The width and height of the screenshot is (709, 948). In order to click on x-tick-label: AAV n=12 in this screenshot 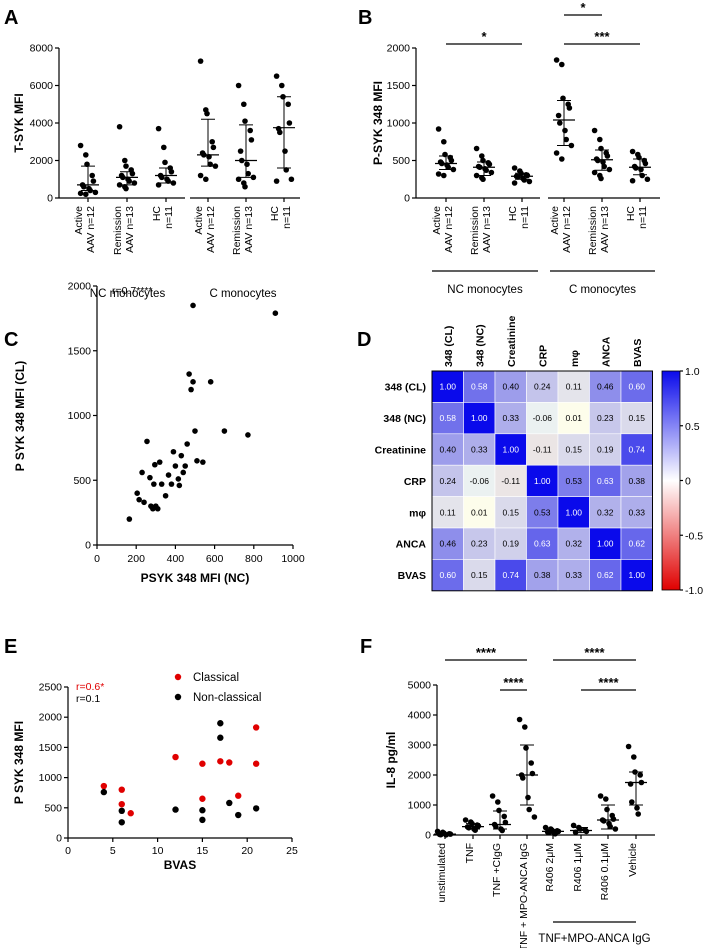, I will do `click(91, 229)`.